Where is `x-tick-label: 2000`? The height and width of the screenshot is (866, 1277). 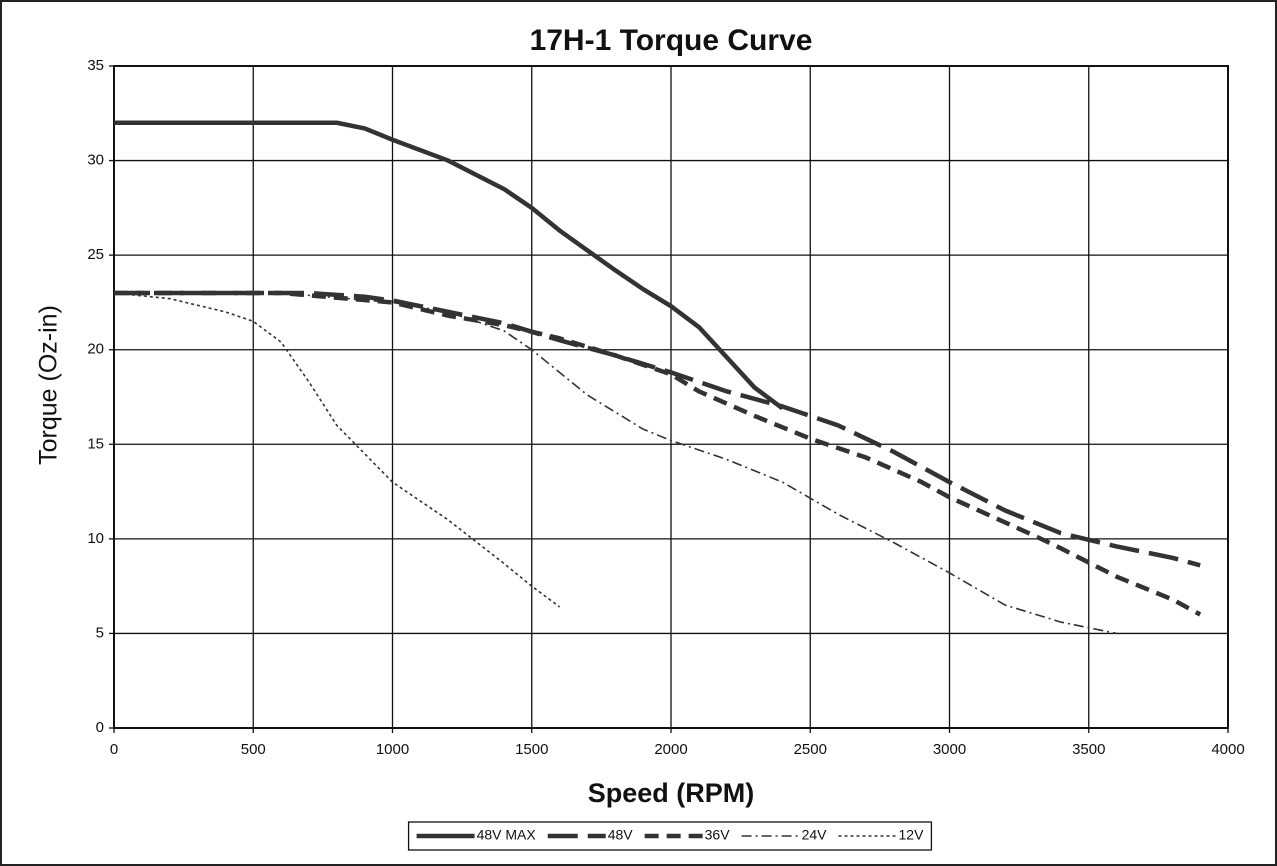 x-tick-label: 2000 is located at coordinates (670, 749).